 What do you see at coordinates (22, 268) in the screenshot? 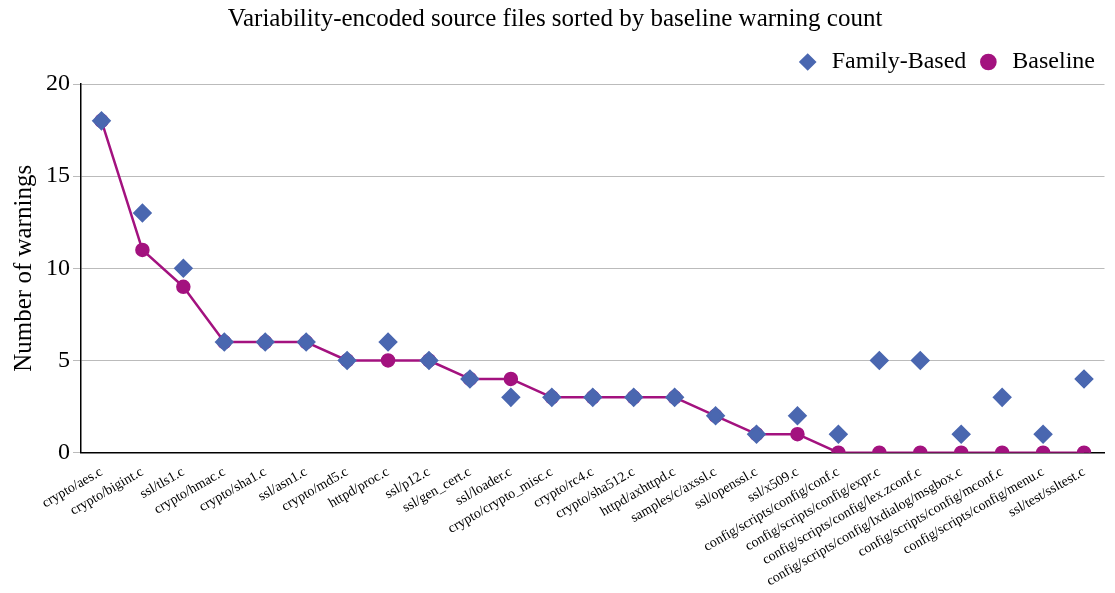
I see `y-axis-title: Number of warnings` at bounding box center [22, 268].